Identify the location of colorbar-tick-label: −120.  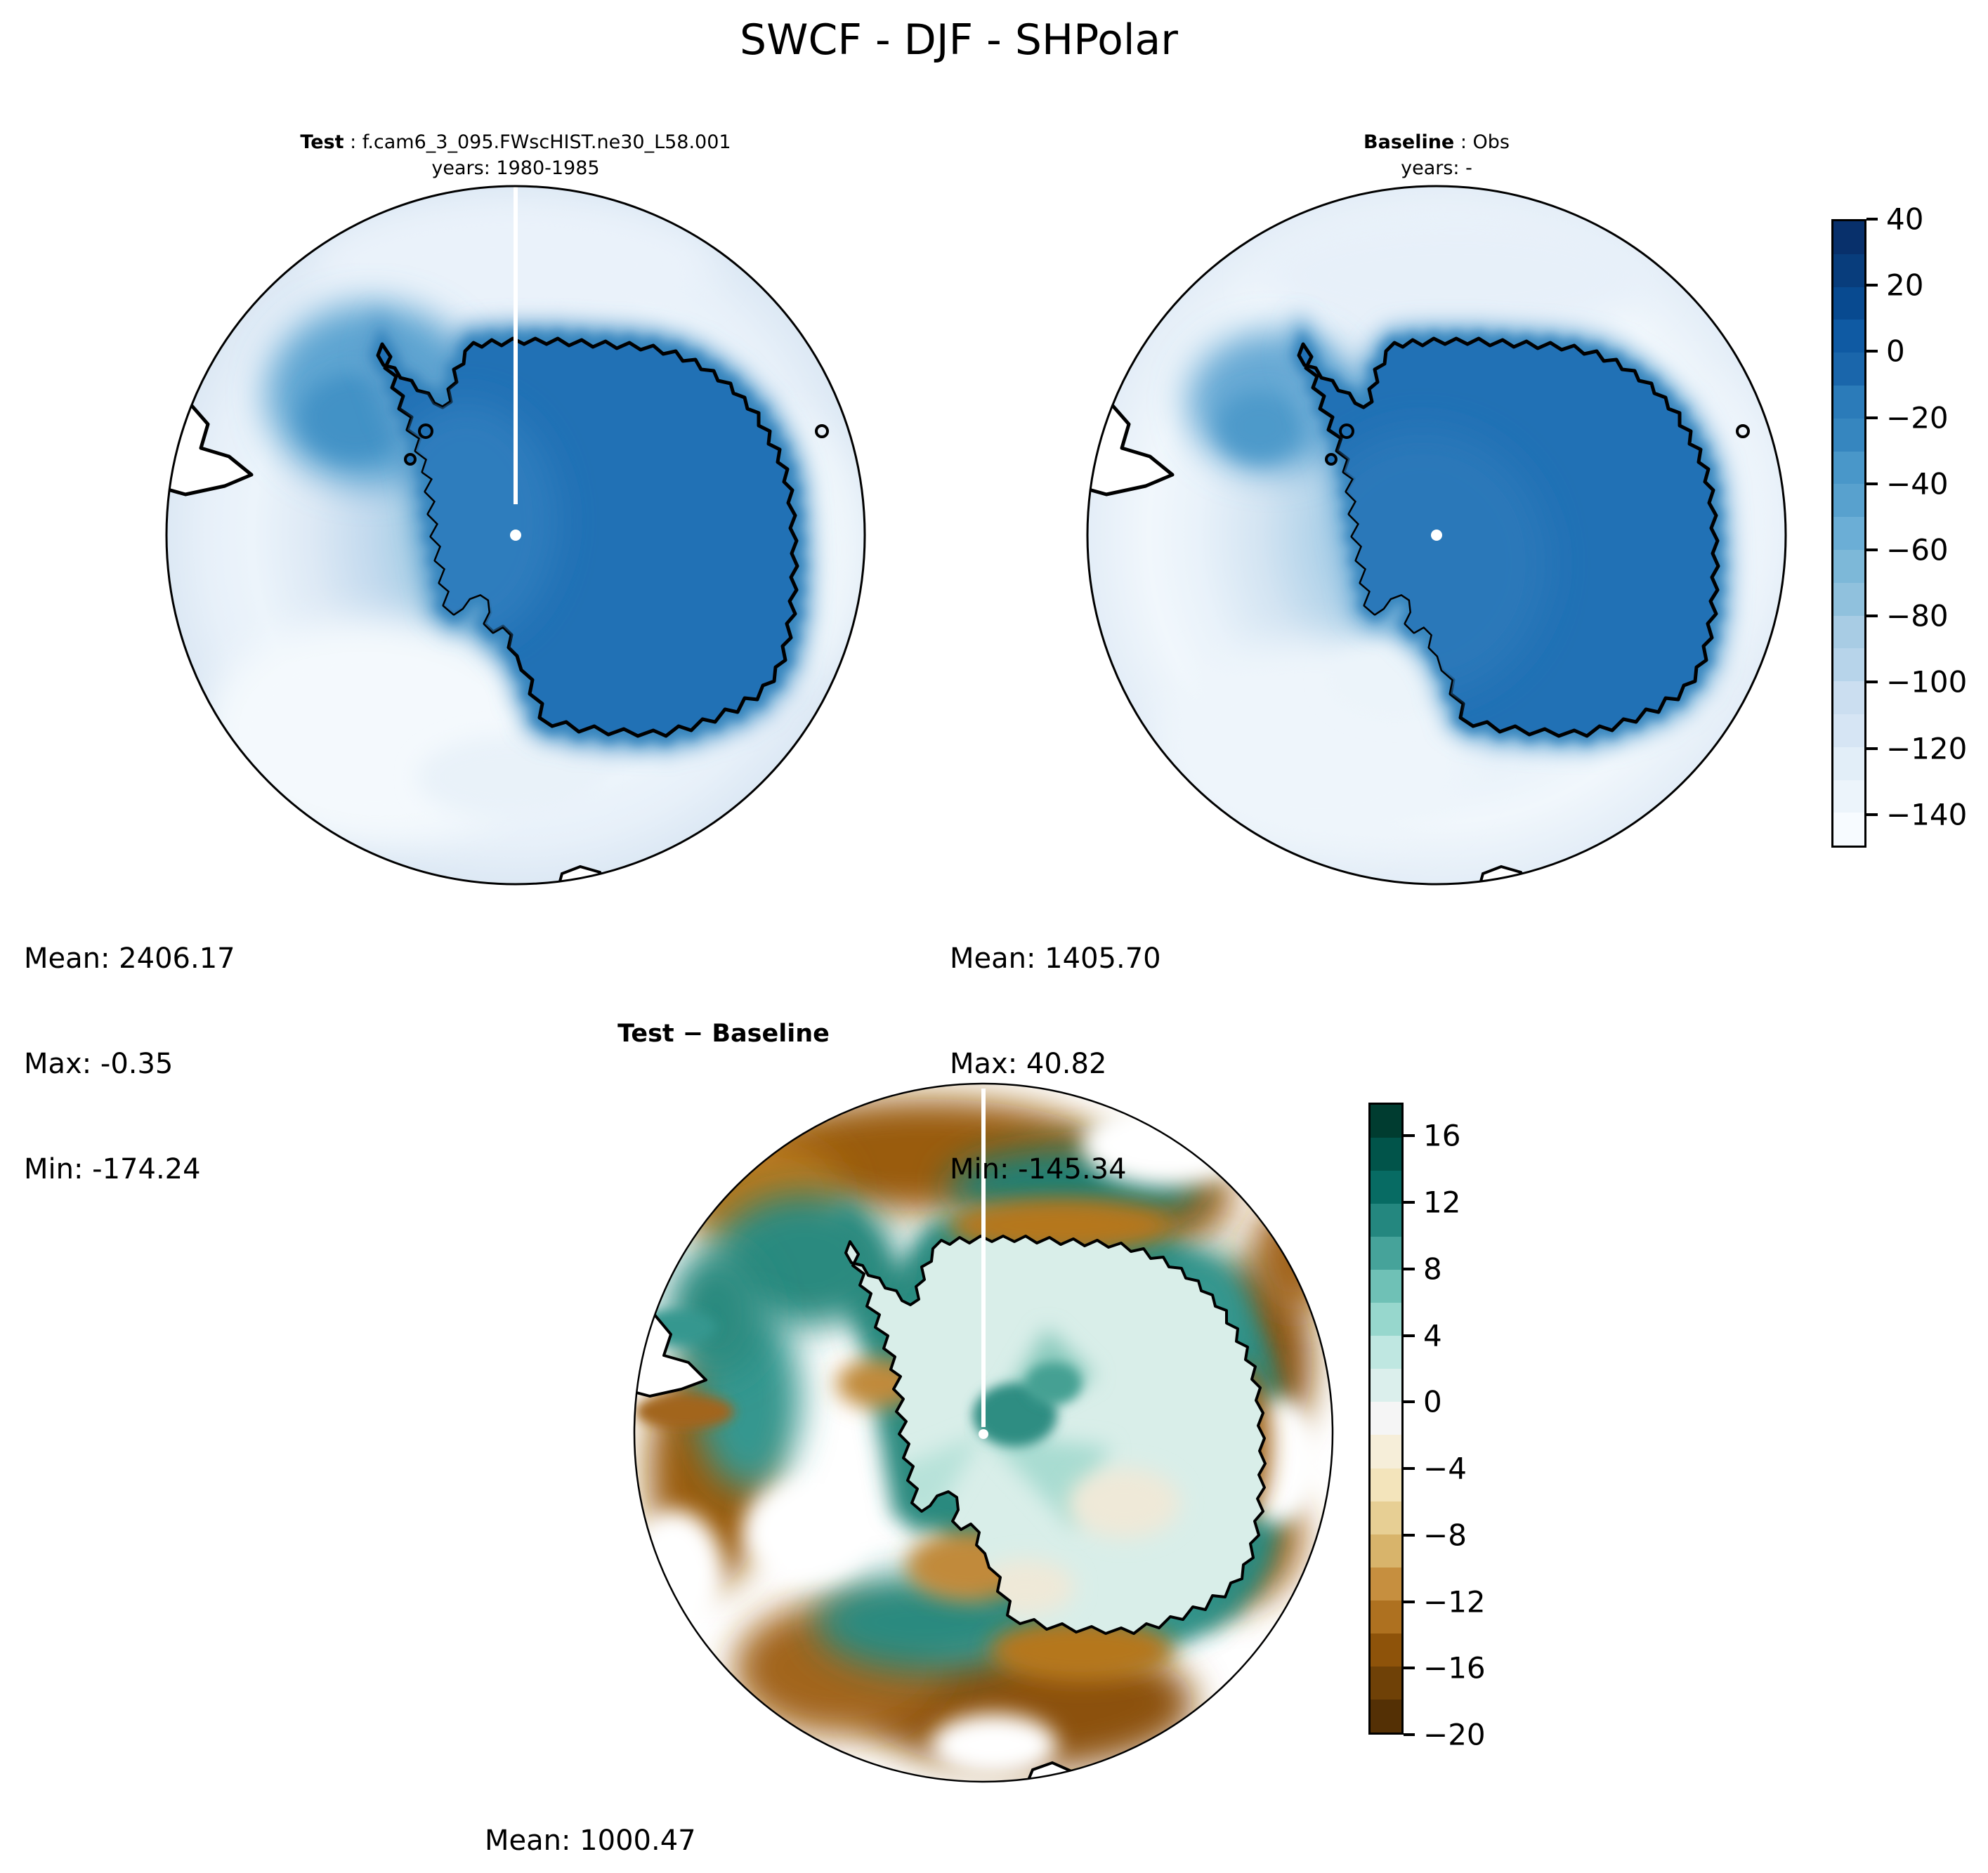
(1927, 748).